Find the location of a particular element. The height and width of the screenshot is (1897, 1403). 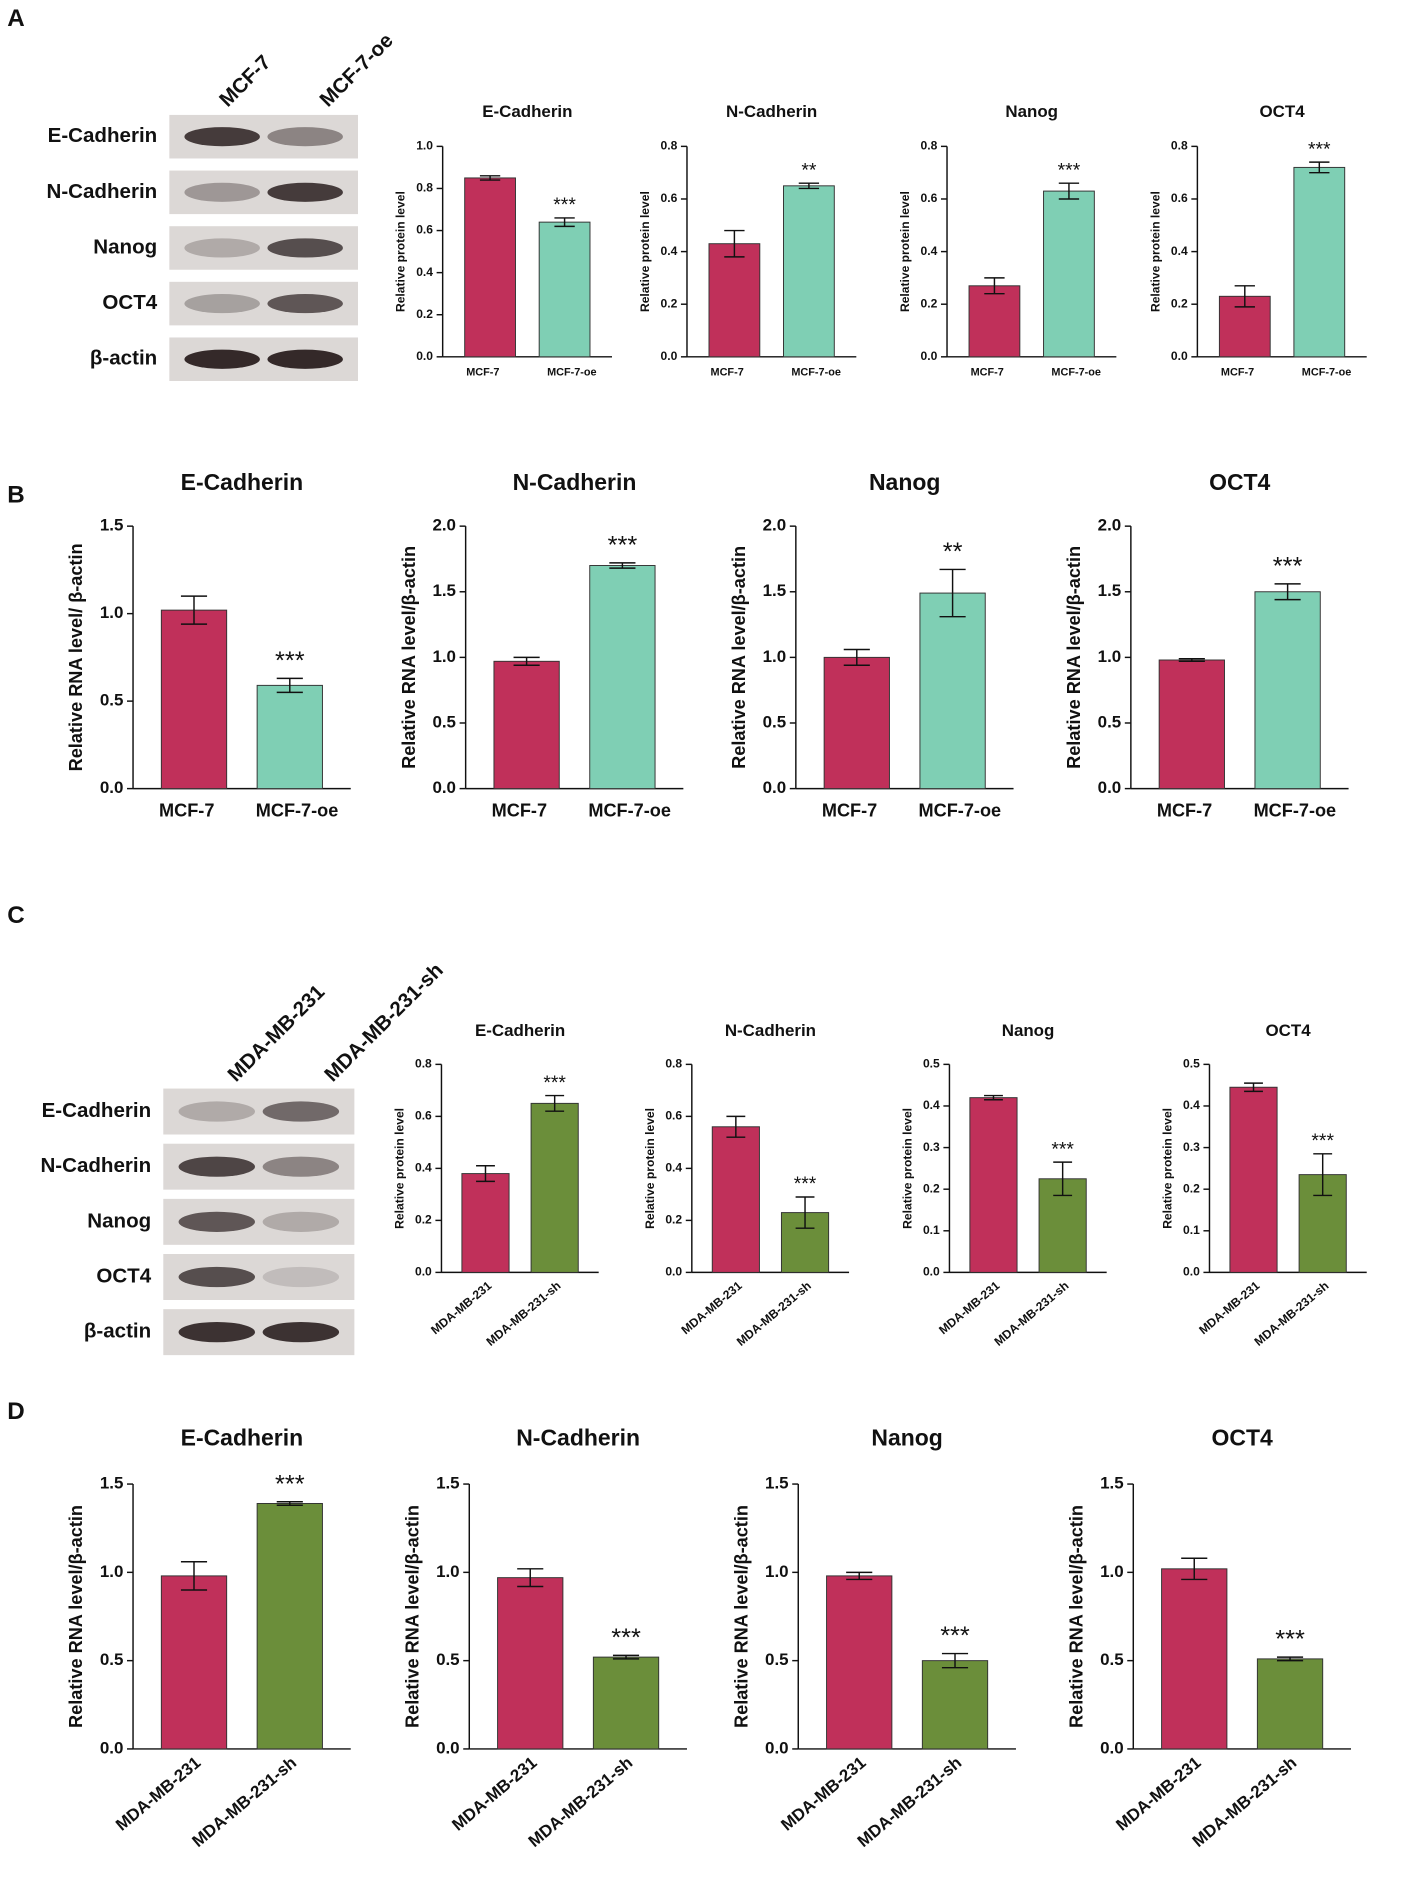

panel-label: D is located at coordinates (15, 1411).